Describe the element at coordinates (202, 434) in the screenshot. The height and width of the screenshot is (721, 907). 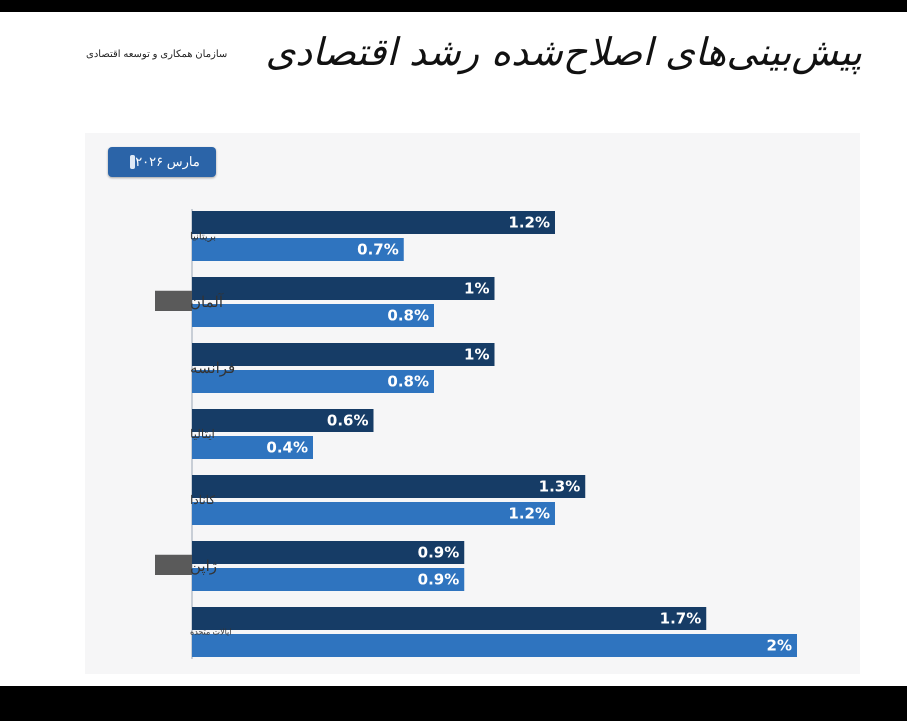
I see `category-label: ایتالیا` at that location.